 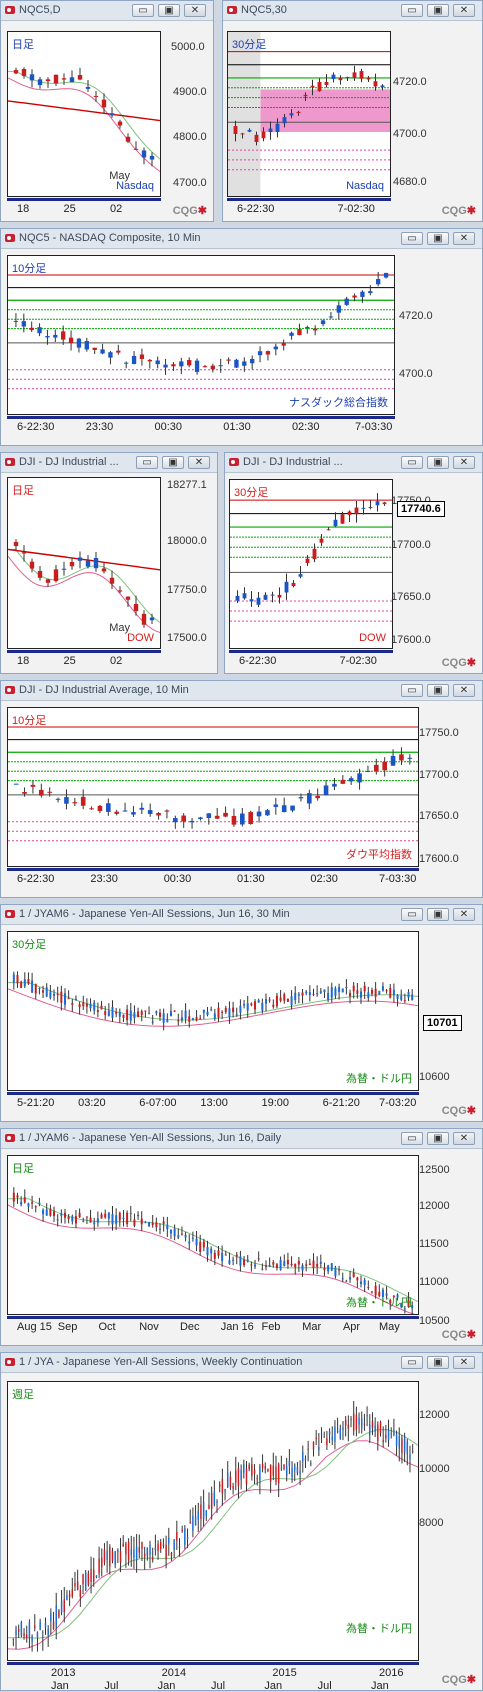 I want to click on x-tick-label: 7-02:30, so click(x=356, y=209).